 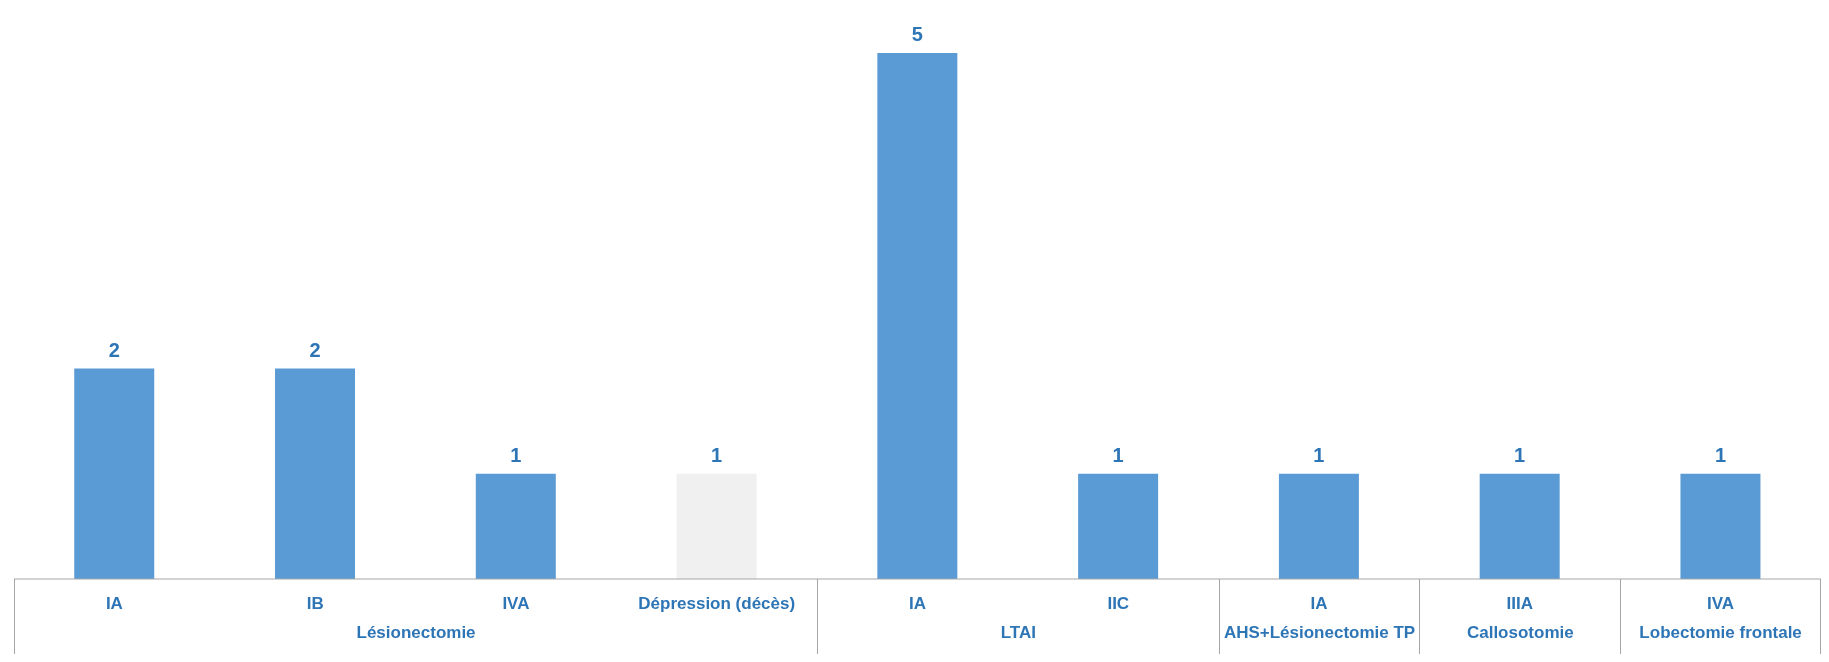 I want to click on x-tick-label: IIIA, so click(x=1520, y=604).